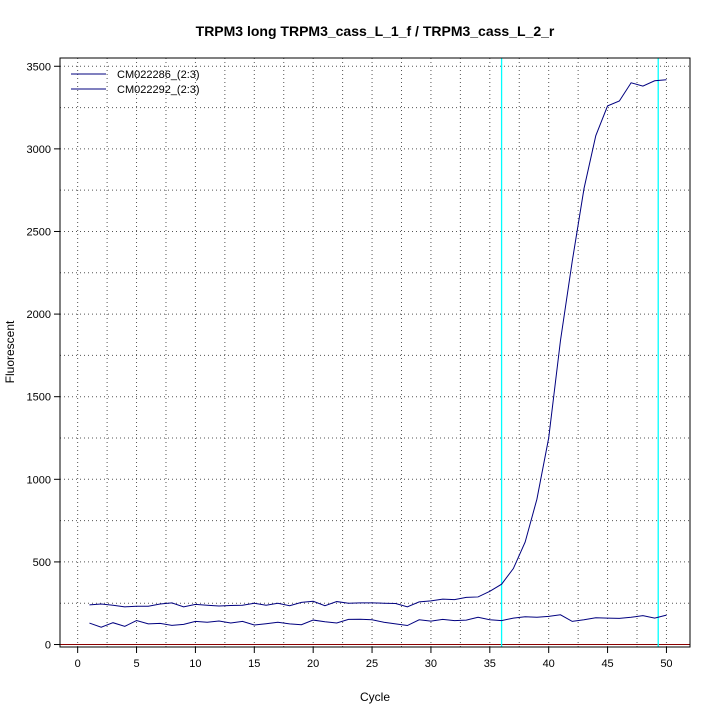 This screenshot has height=720, width=720. Describe the element at coordinates (375, 697) in the screenshot. I see `x-axis-label: Cycle` at that location.